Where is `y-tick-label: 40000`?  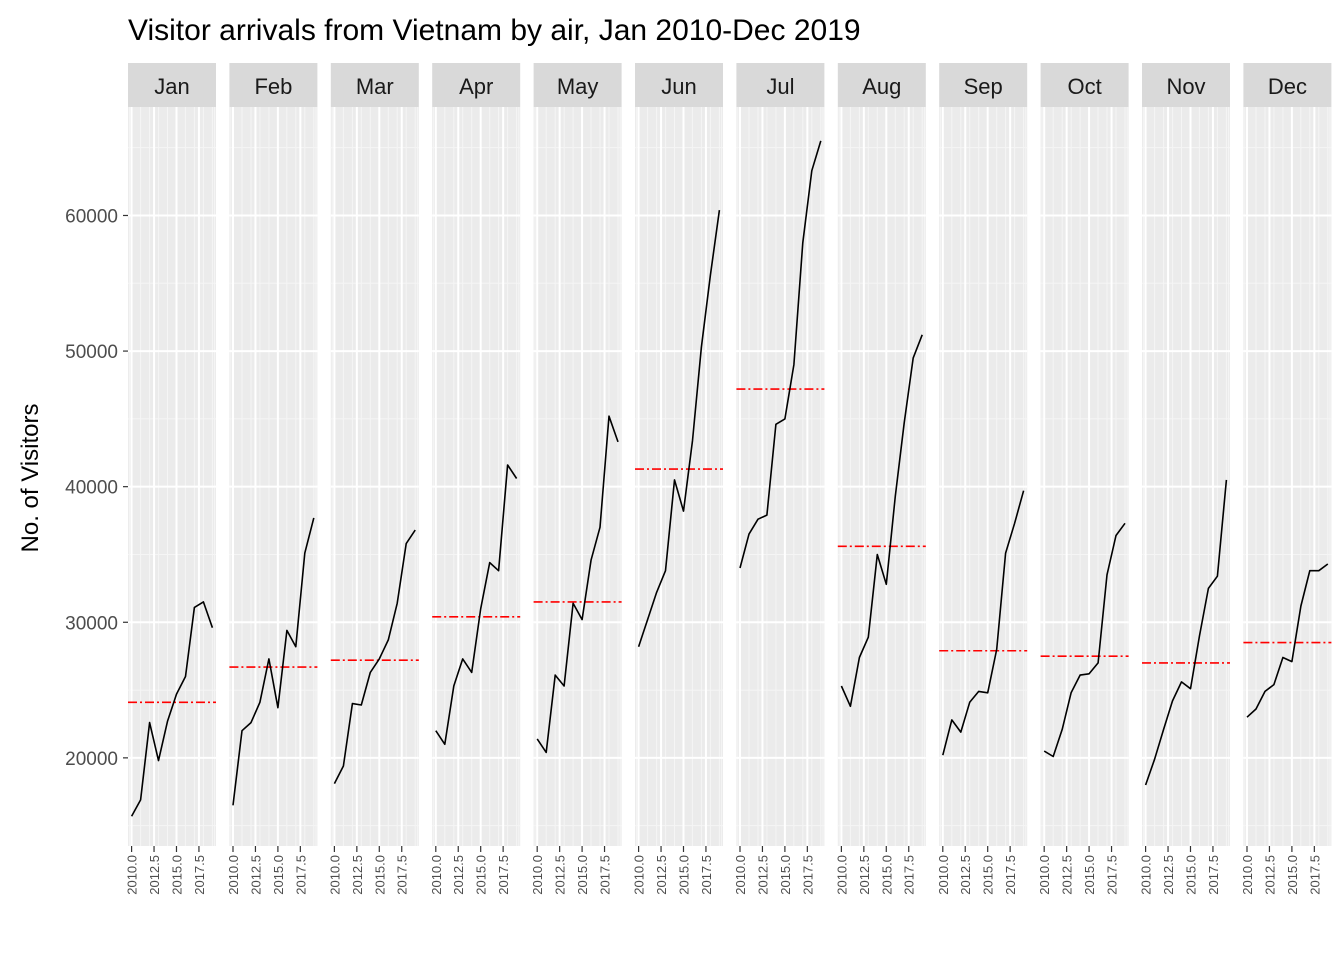 y-tick-label: 40000 is located at coordinates (91, 488).